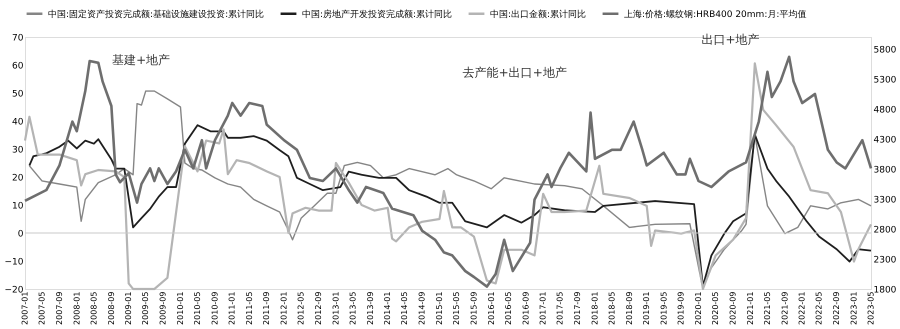 The height and width of the screenshot is (329, 900). What do you see at coordinates (284, 308) in the screenshot?
I see `x-tick-label: 2012-01` at bounding box center [284, 308].